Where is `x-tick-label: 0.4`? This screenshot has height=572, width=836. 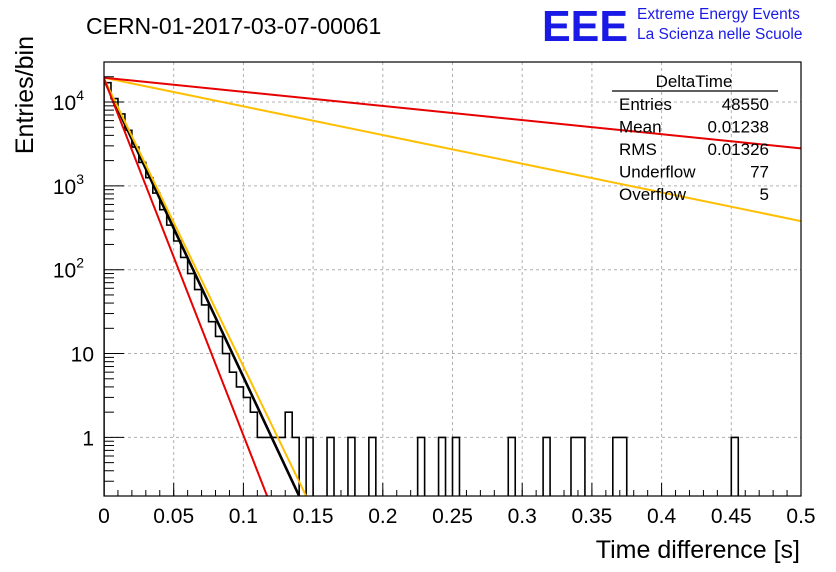
x-tick-label: 0.4 is located at coordinates (662, 516).